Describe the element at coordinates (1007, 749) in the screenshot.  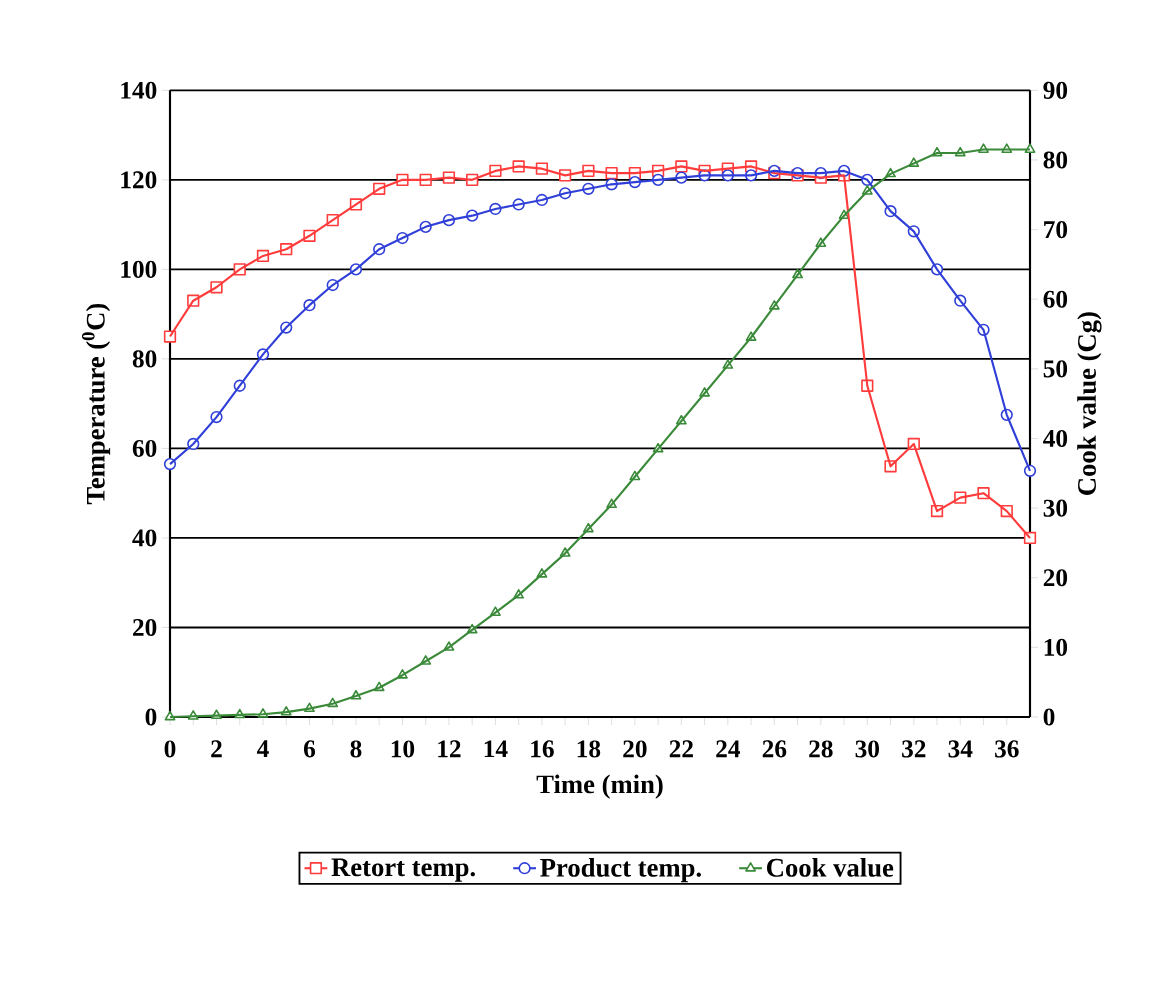
I see `x-tick-label: 36` at that location.